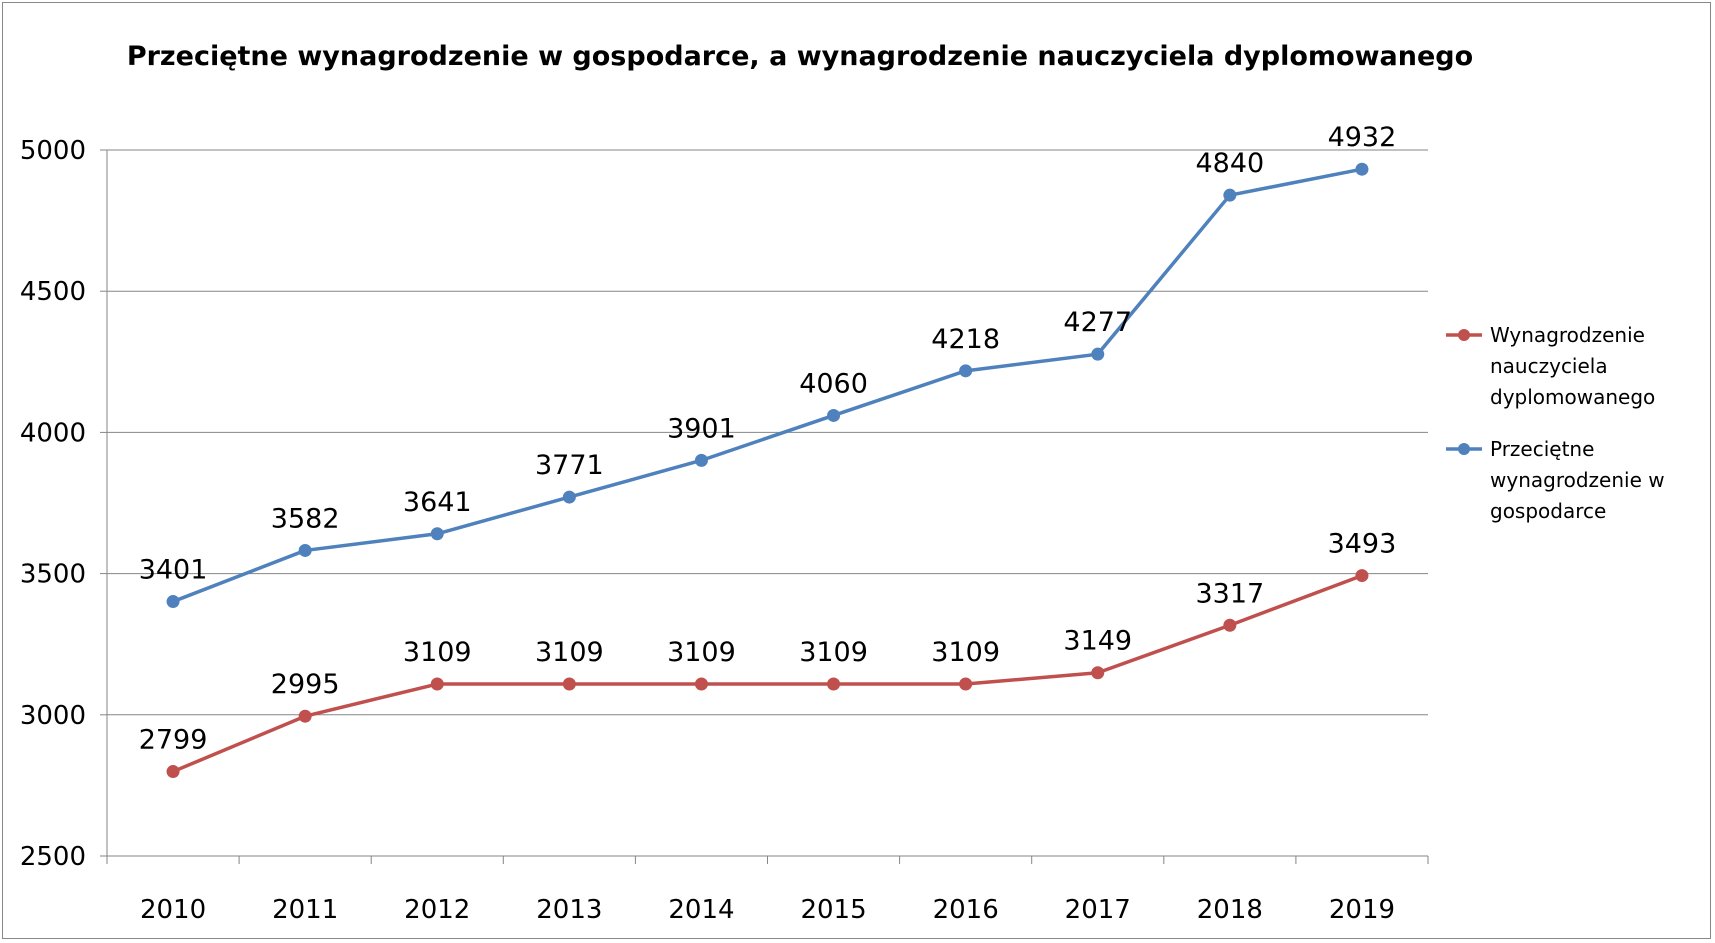 This screenshot has width=1715, height=943. Describe the element at coordinates (1229, 593) in the screenshot. I see `data-label: 3317` at that location.